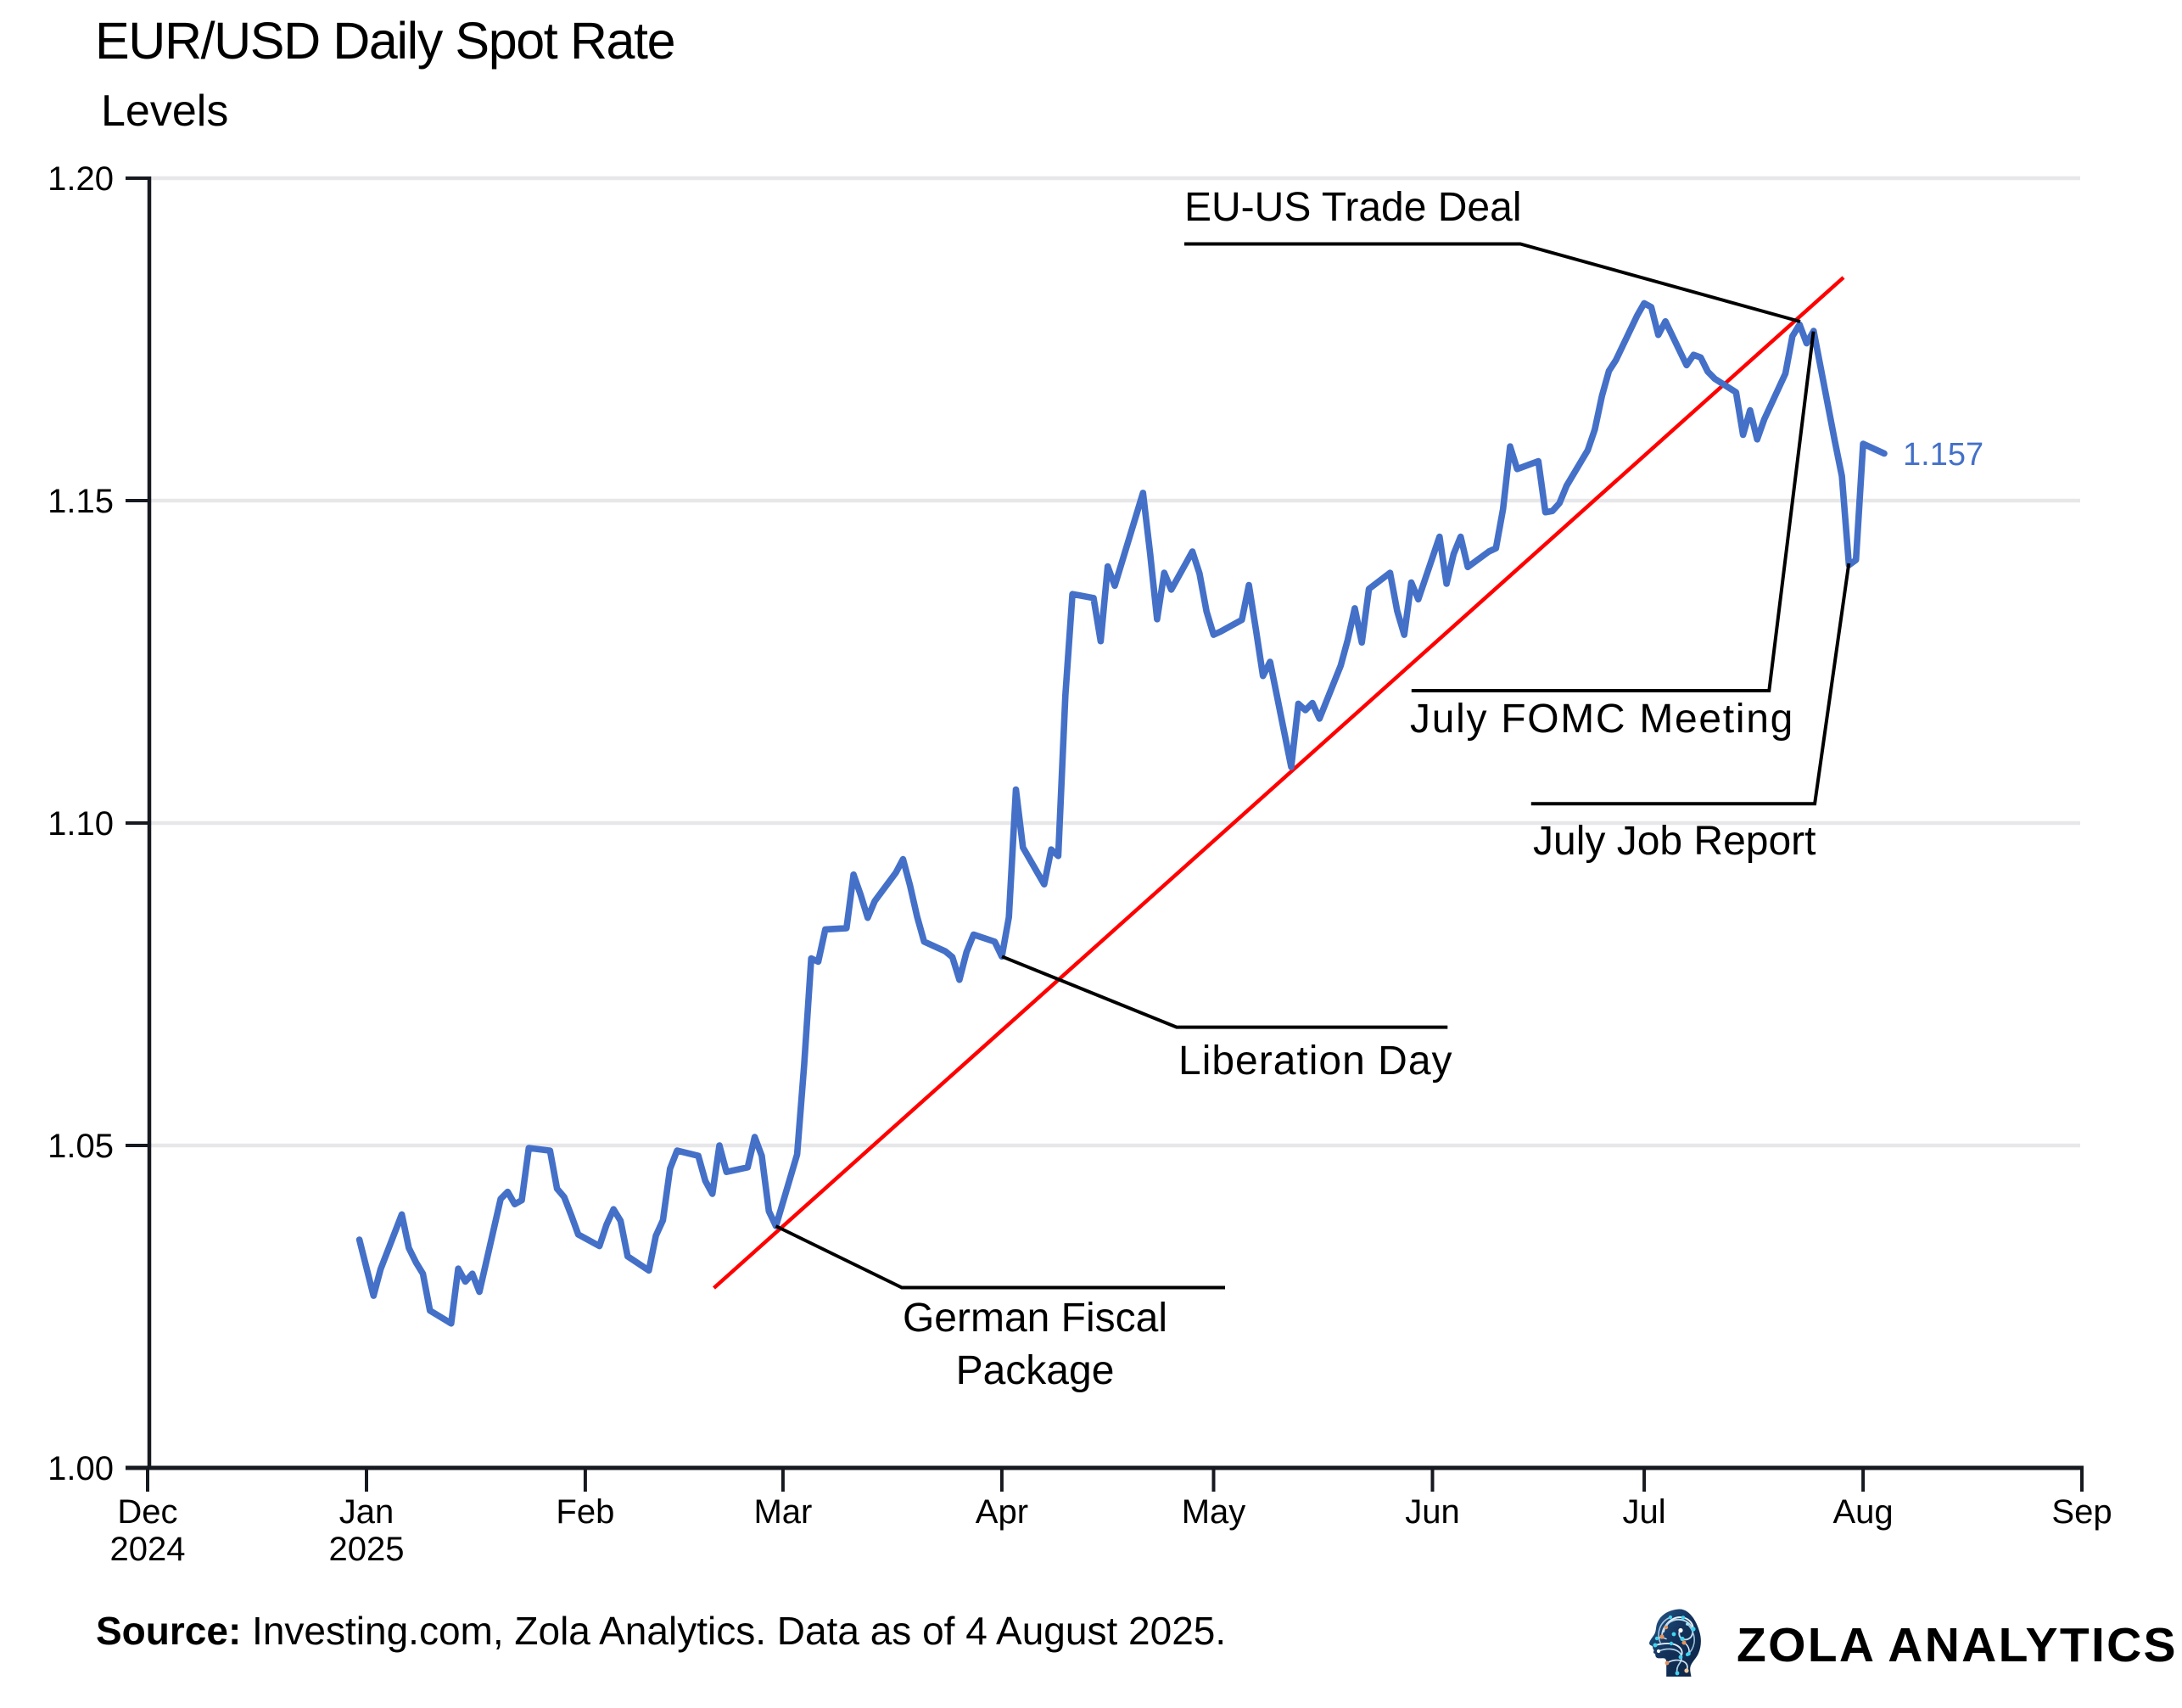 Image resolution: width=2182 pixels, height=1708 pixels. What do you see at coordinates (147, 1512) in the screenshot?
I see `svg-text: Dec` at bounding box center [147, 1512].